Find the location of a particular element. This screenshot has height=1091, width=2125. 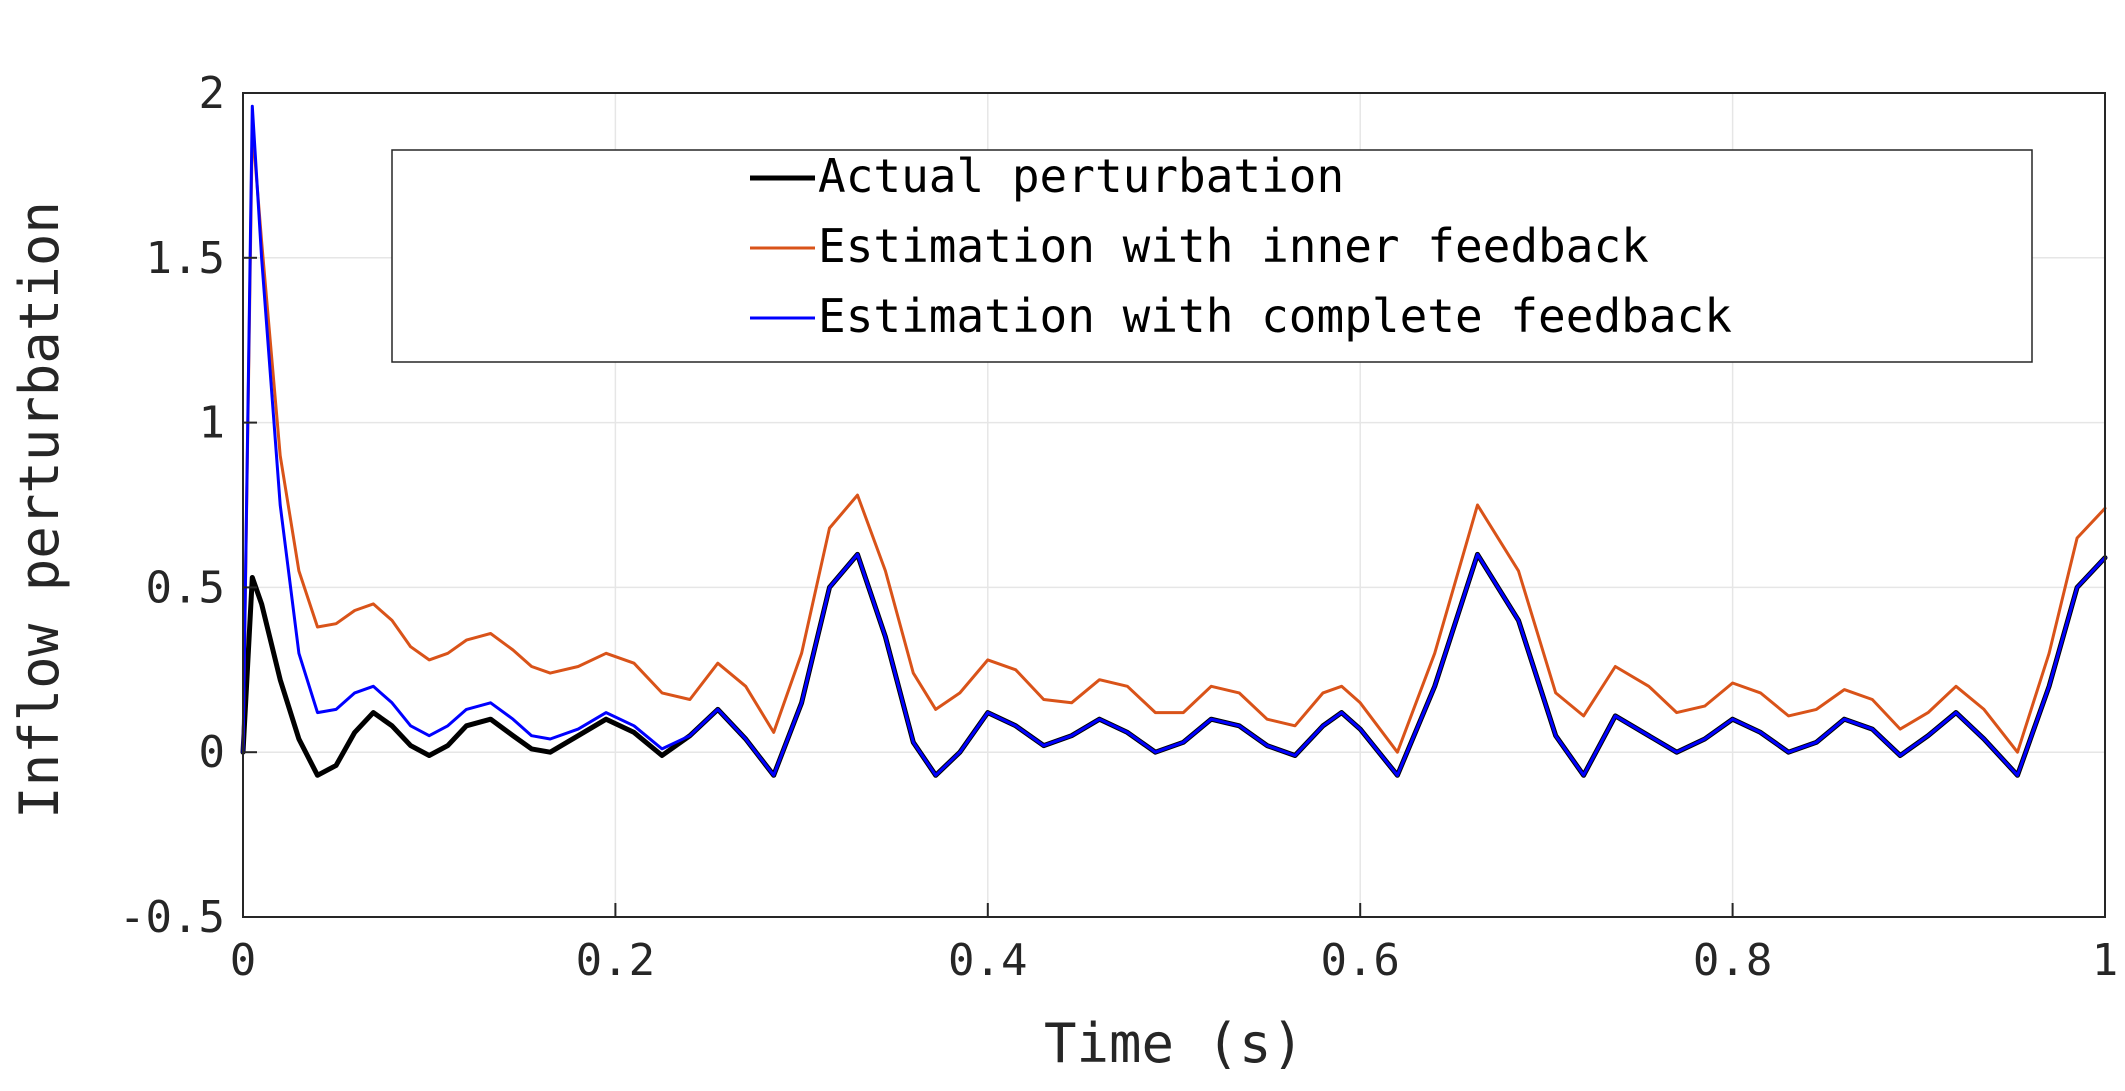

y-tick-label: 1.5 is located at coordinates (185, 258).